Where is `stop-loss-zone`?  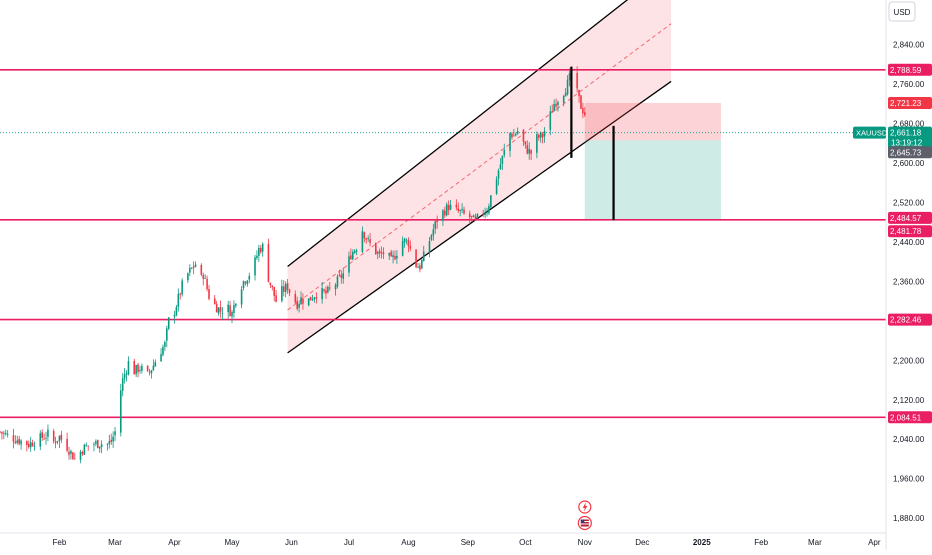
stop-loss-zone is located at coordinates (652, 122).